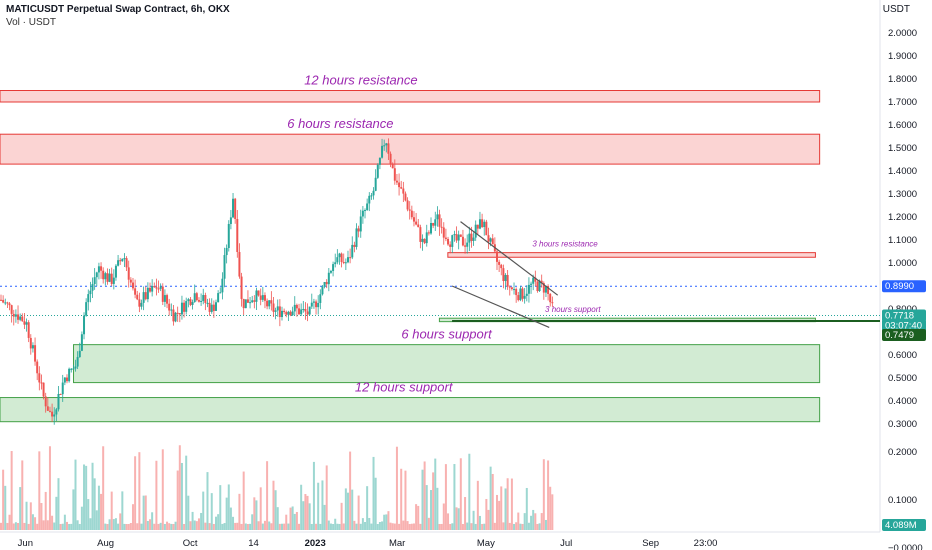  I want to click on time-tick-1: Aug, so click(105, 543).